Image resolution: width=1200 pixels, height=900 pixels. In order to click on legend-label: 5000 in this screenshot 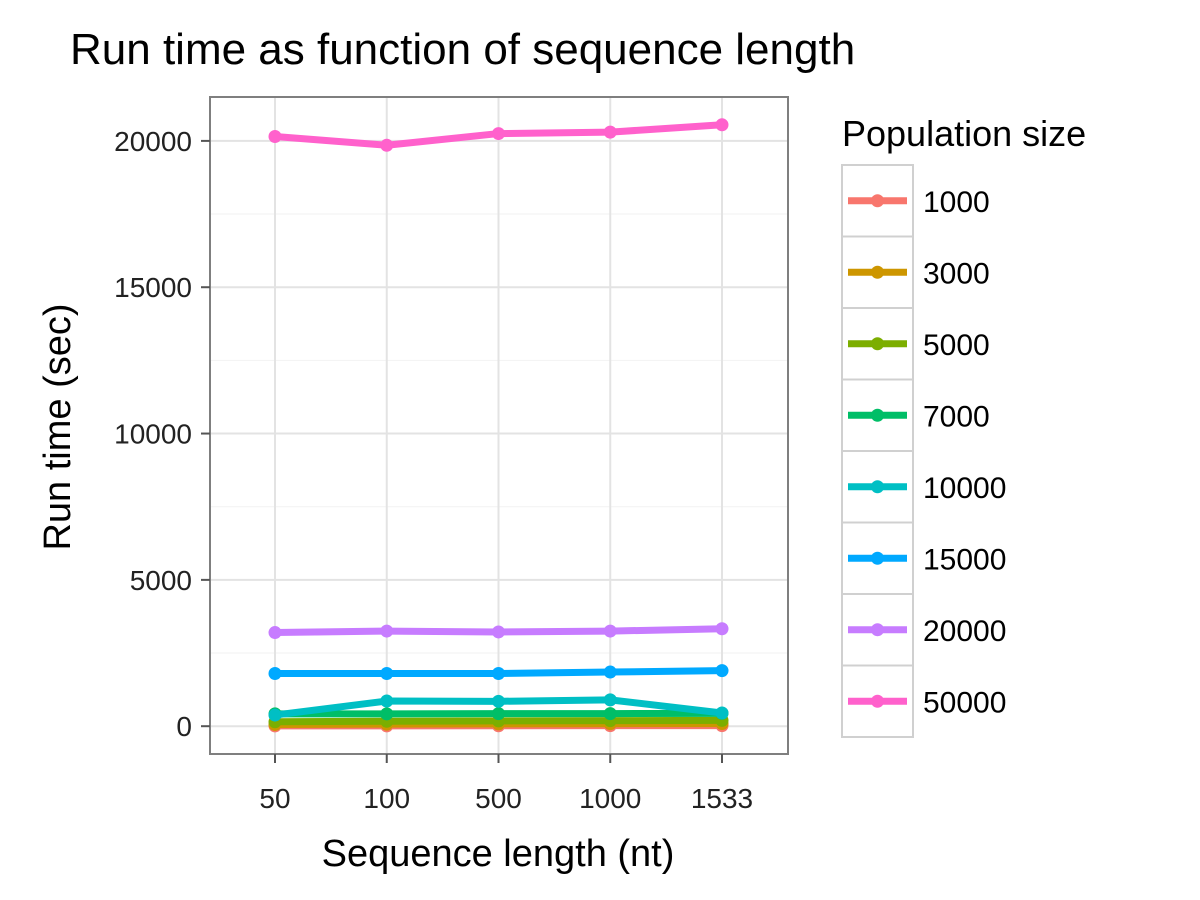, I will do `click(956, 345)`.